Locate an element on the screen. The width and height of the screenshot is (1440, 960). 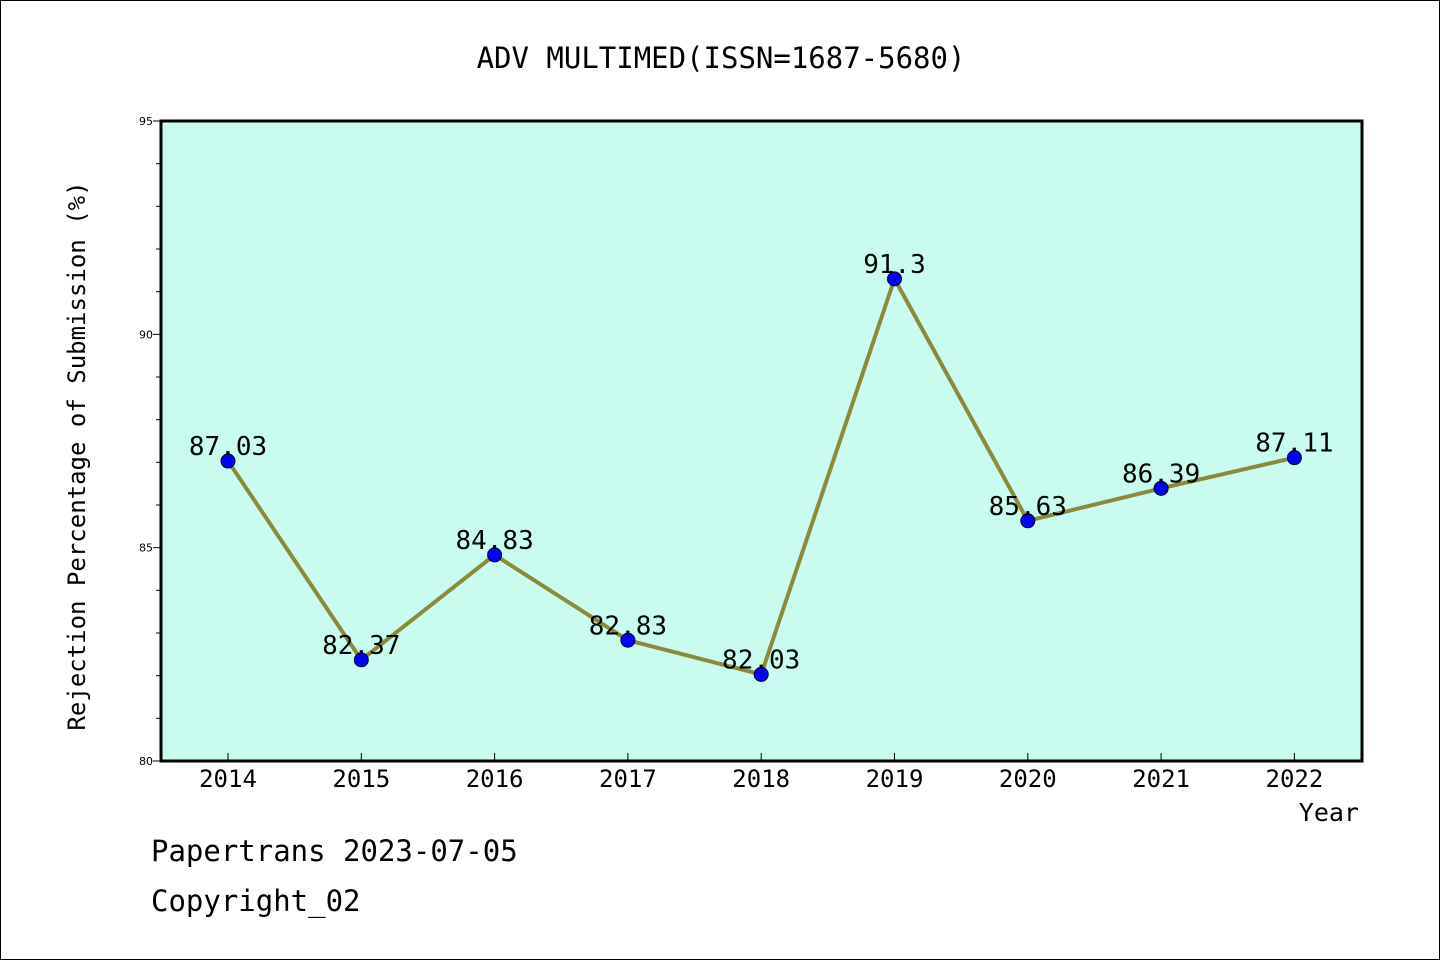
footer-copyright: Copyright_02 is located at coordinates (256, 901).